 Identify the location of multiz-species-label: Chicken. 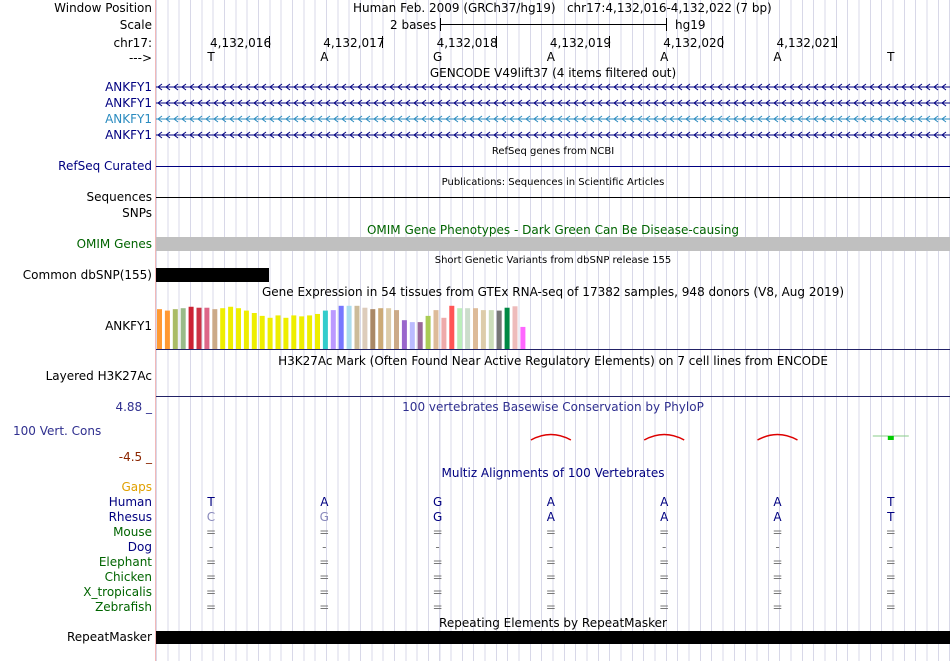
(128, 577).